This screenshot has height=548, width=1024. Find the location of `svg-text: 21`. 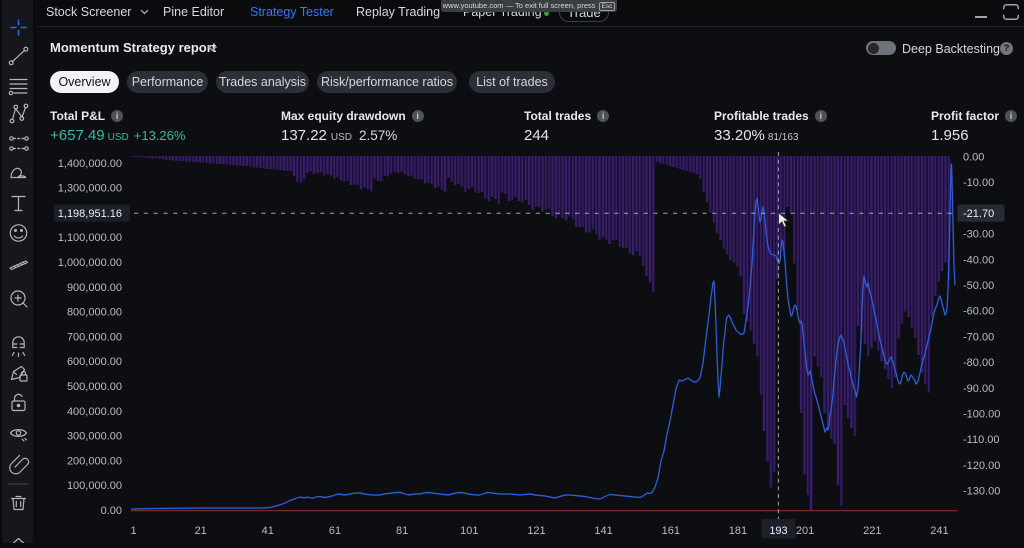

svg-text: 21 is located at coordinates (201, 531).